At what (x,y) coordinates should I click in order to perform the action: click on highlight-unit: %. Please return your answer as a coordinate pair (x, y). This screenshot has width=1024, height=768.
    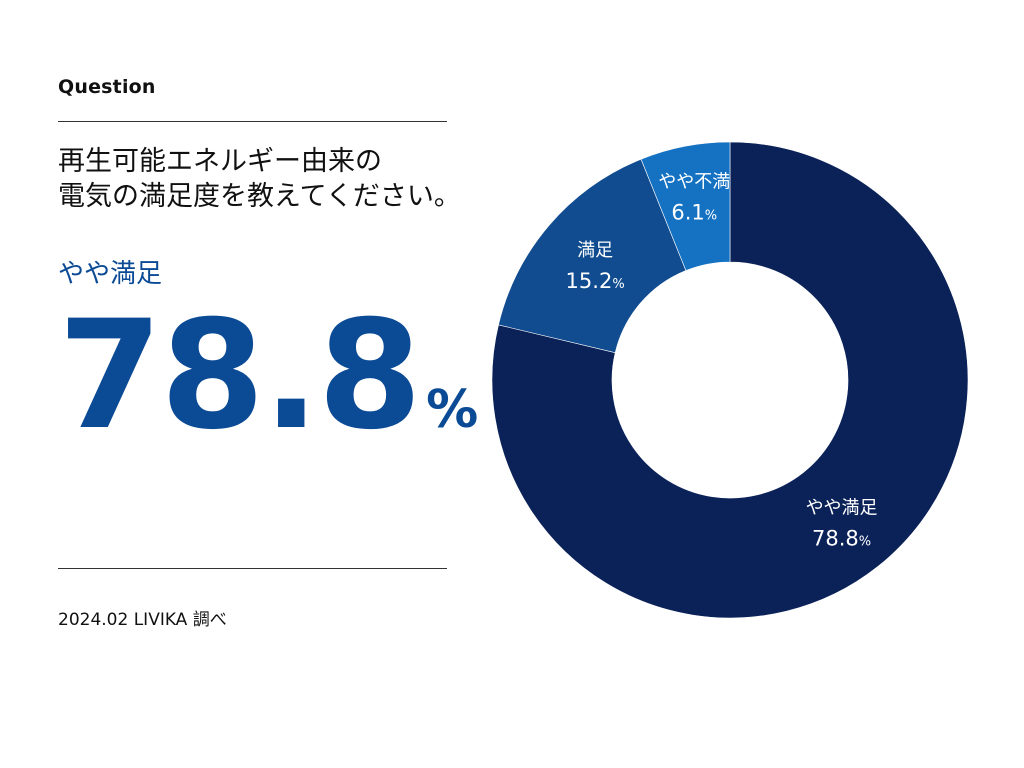
    Looking at the image, I should click on (452, 410).